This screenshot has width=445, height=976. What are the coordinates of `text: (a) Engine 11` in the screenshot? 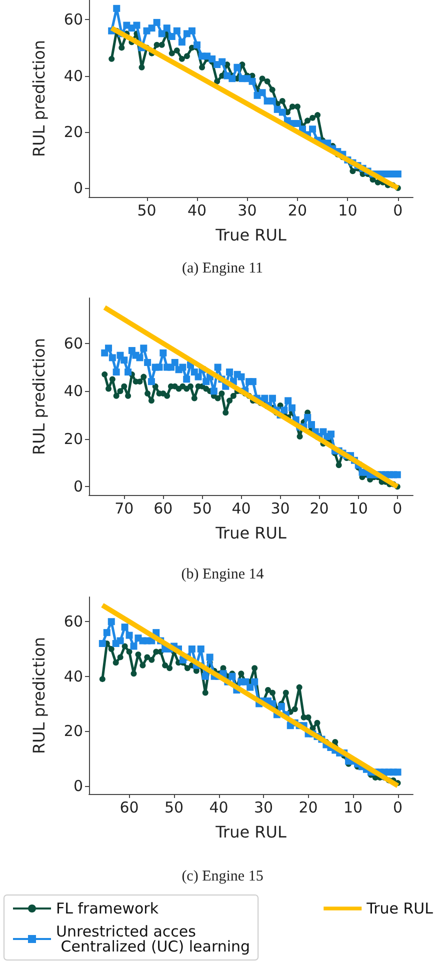 It's located at (223, 268).